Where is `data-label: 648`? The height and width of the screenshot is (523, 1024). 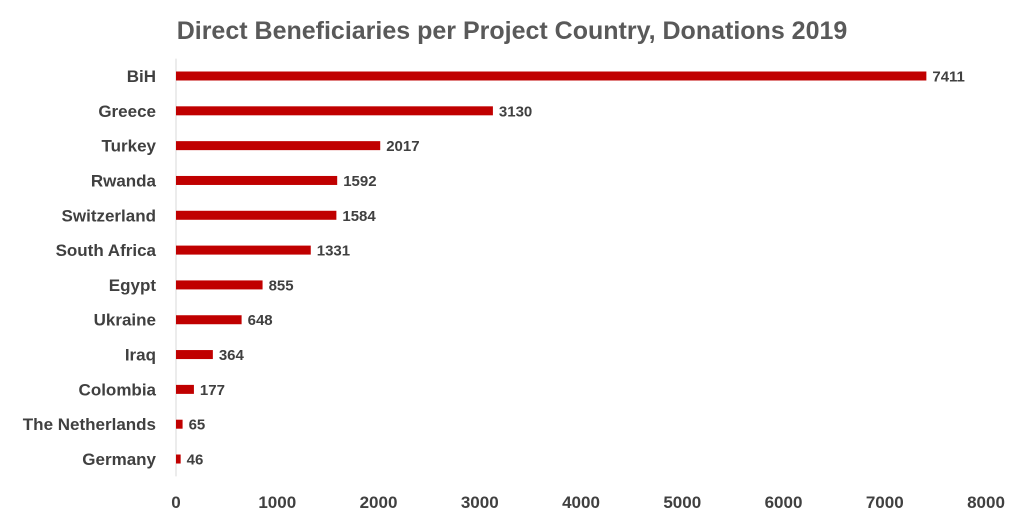 data-label: 648 is located at coordinates (260, 320).